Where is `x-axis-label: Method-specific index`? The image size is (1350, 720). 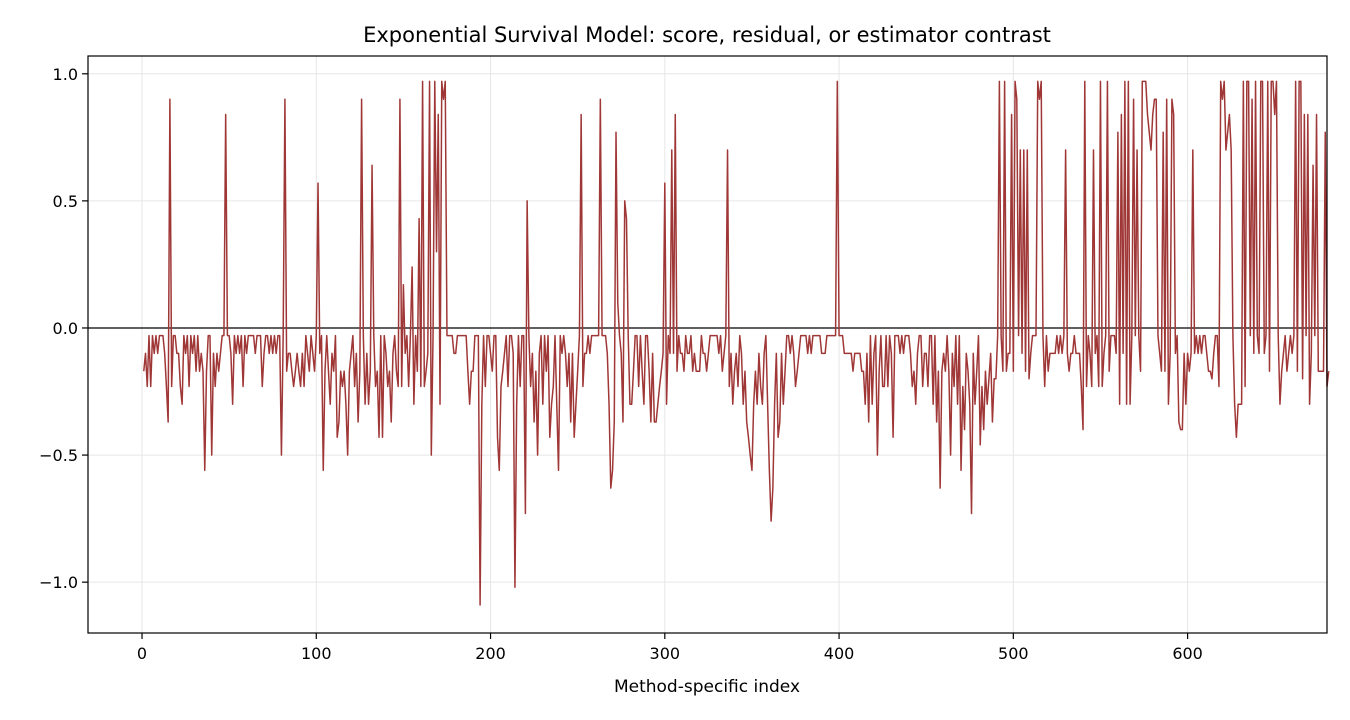 x-axis-label: Method-specific index is located at coordinates (707, 687).